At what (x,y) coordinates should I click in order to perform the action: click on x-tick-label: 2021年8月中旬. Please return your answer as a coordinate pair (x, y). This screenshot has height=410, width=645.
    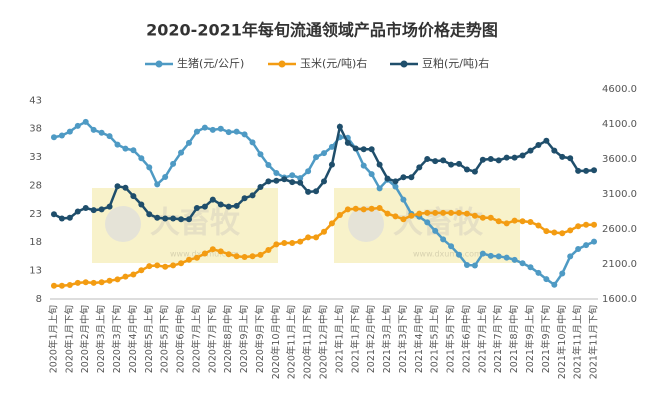
    Looking at the image, I should click on (514, 339).